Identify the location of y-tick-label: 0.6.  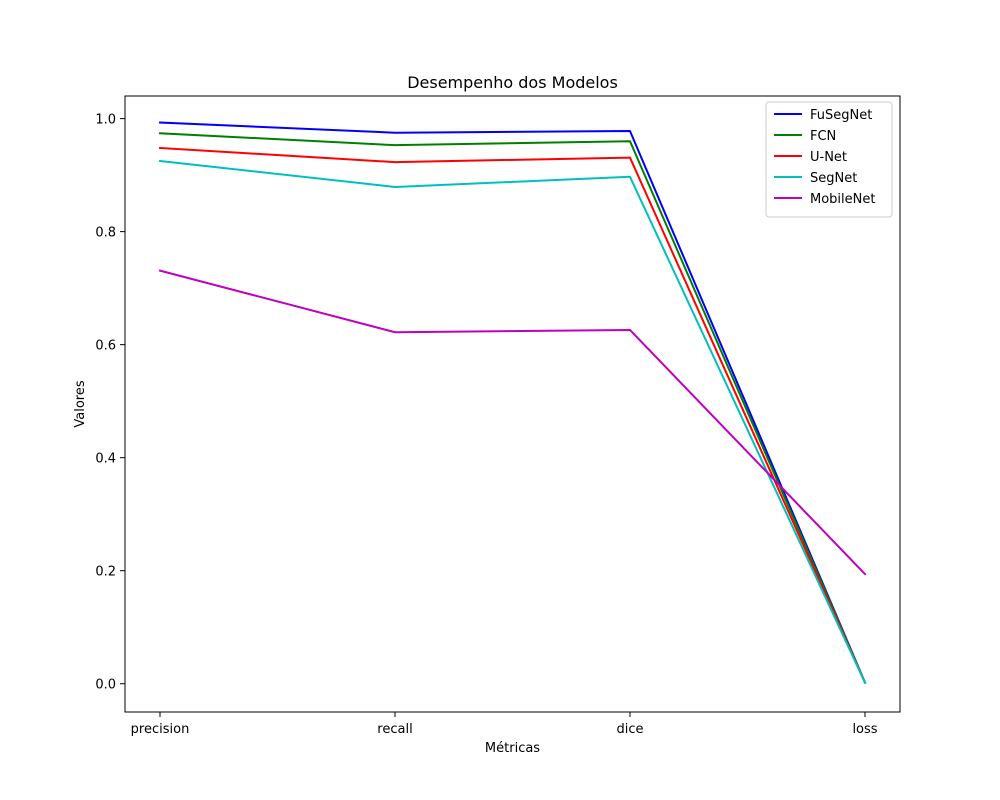
(105, 346).